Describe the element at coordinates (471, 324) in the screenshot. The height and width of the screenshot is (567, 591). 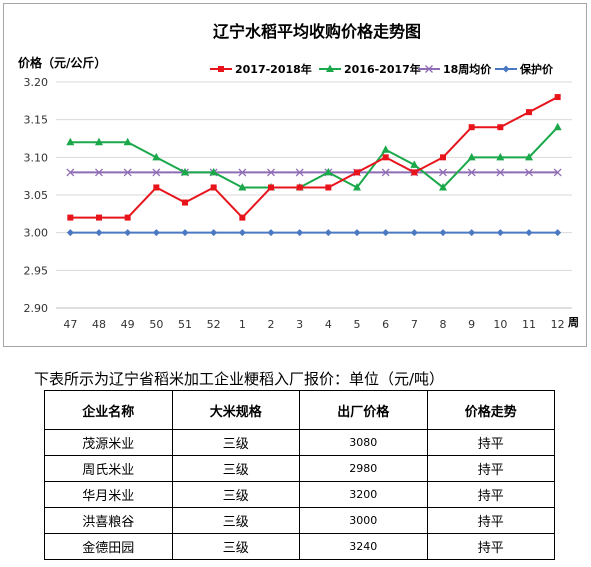
I see `x-tick-label: 9` at that location.